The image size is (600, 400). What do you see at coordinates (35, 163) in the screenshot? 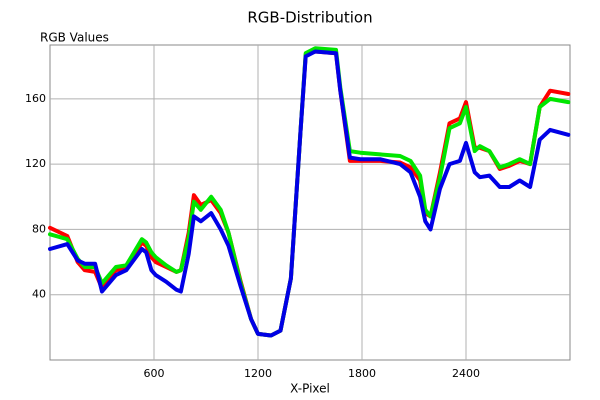
I see `y-tick-label: 120` at bounding box center [35, 163].